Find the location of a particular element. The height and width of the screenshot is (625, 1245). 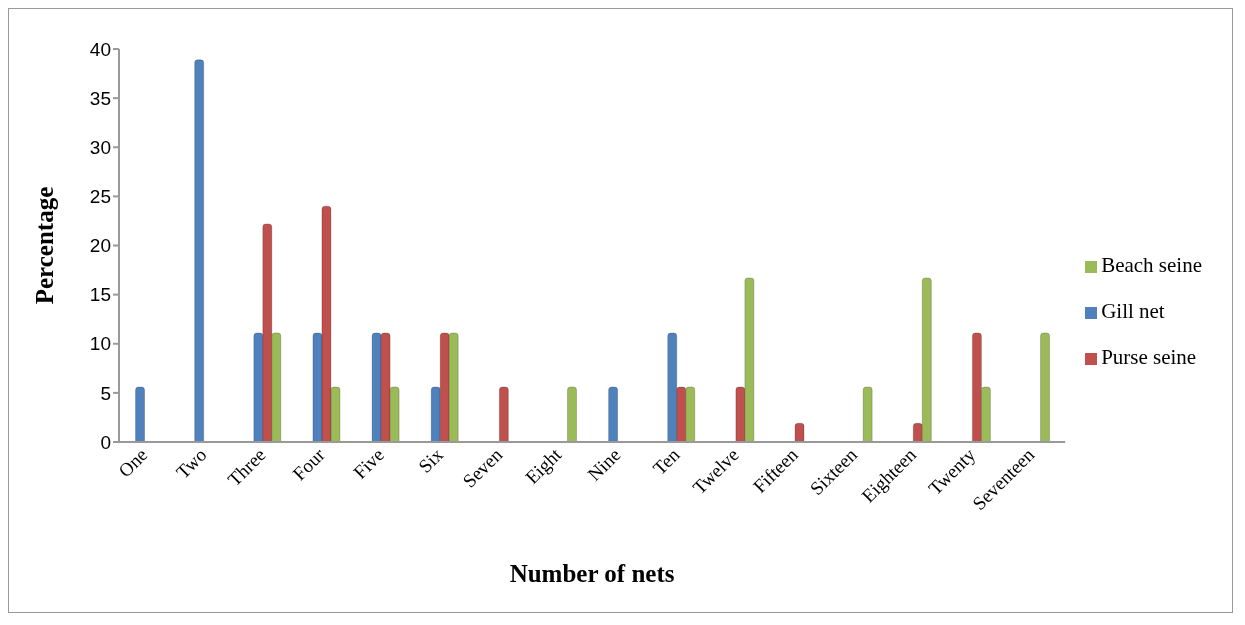

y-tick-label: 0 is located at coordinates (105, 442).